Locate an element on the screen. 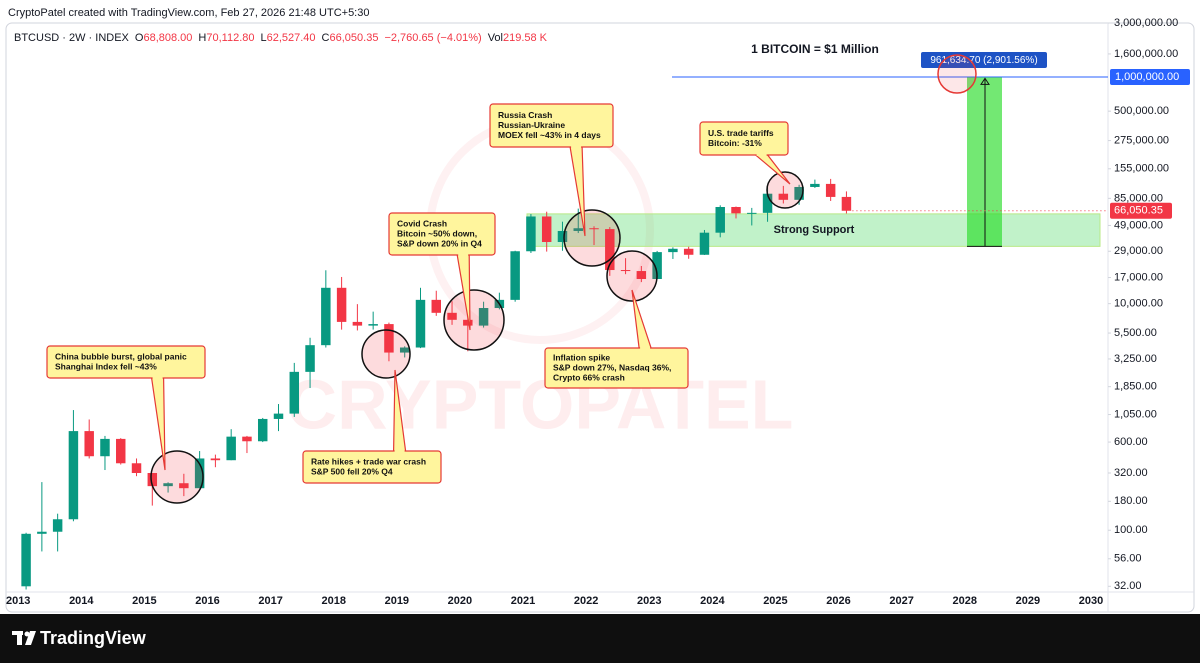 The height and width of the screenshot is (663, 1200). y-tick-label: 56.00 is located at coordinates (1128, 559).